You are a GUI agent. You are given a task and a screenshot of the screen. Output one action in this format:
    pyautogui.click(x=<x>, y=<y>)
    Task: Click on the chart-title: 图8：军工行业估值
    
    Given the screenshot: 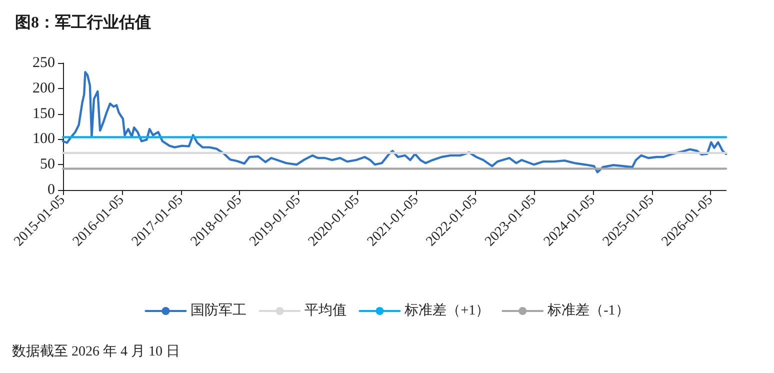 What is the action you would take?
    pyautogui.click(x=83, y=23)
    